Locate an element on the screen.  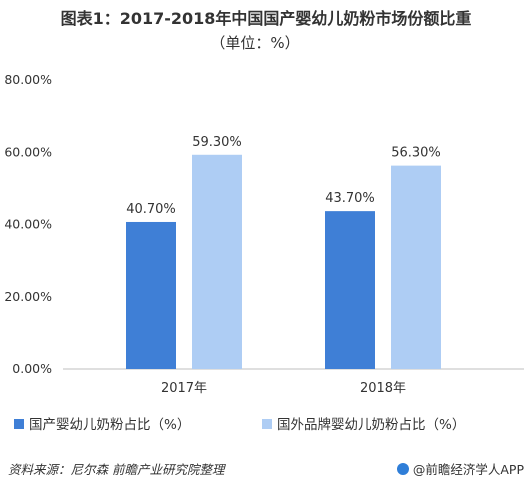
bar-labels: 40.70% 59.30% 43.70% 56.30% is located at coordinates (283, 176).